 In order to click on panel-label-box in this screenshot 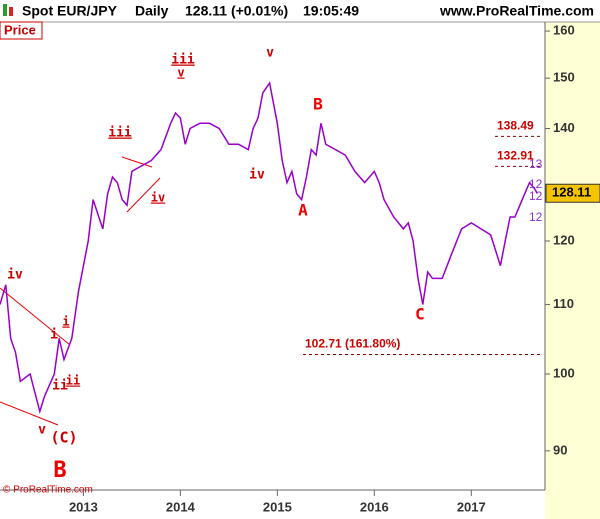, I will do `click(21, 30)`.